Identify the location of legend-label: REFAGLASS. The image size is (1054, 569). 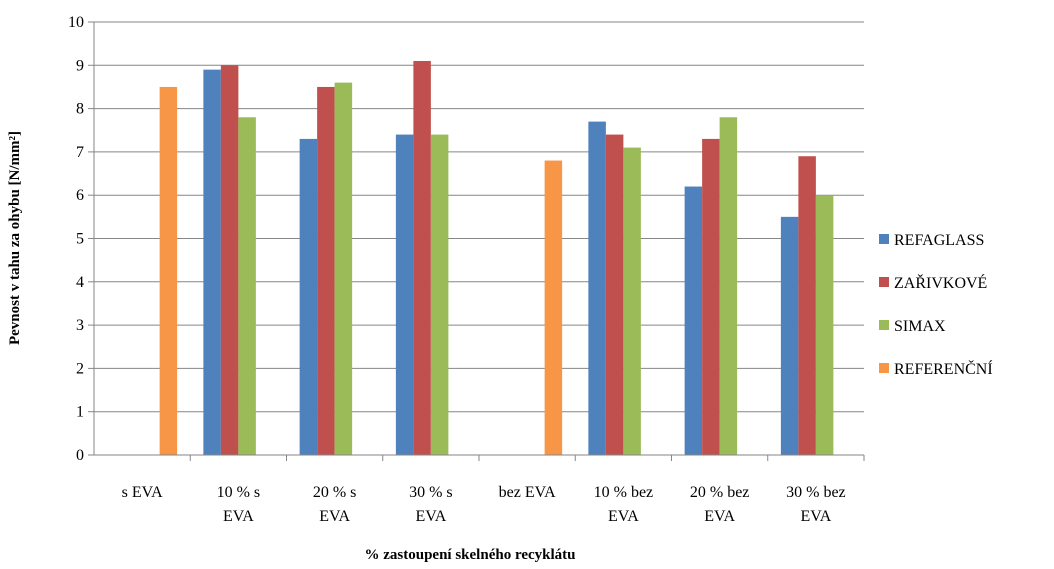
(939, 240).